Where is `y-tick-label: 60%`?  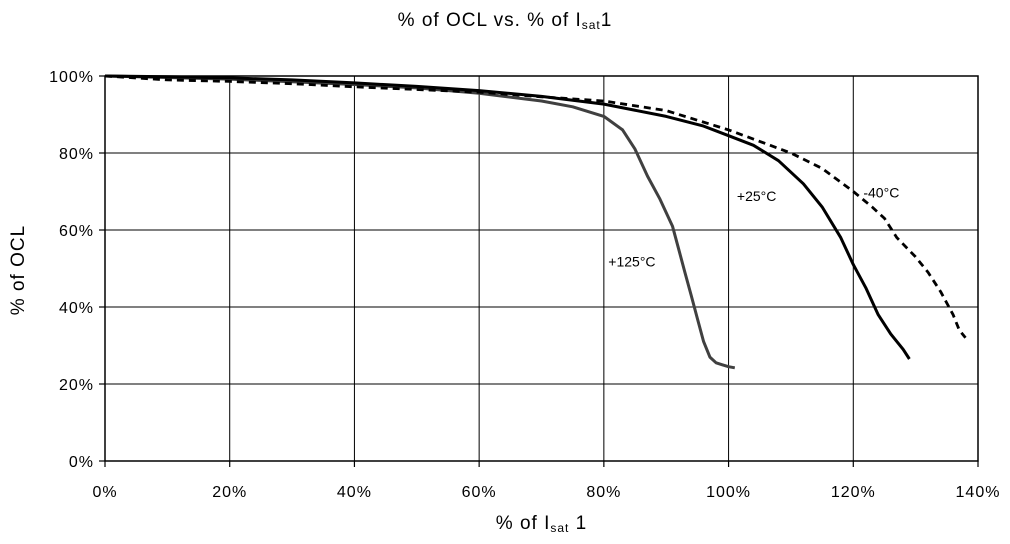
y-tick-label: 60% is located at coordinates (76, 231).